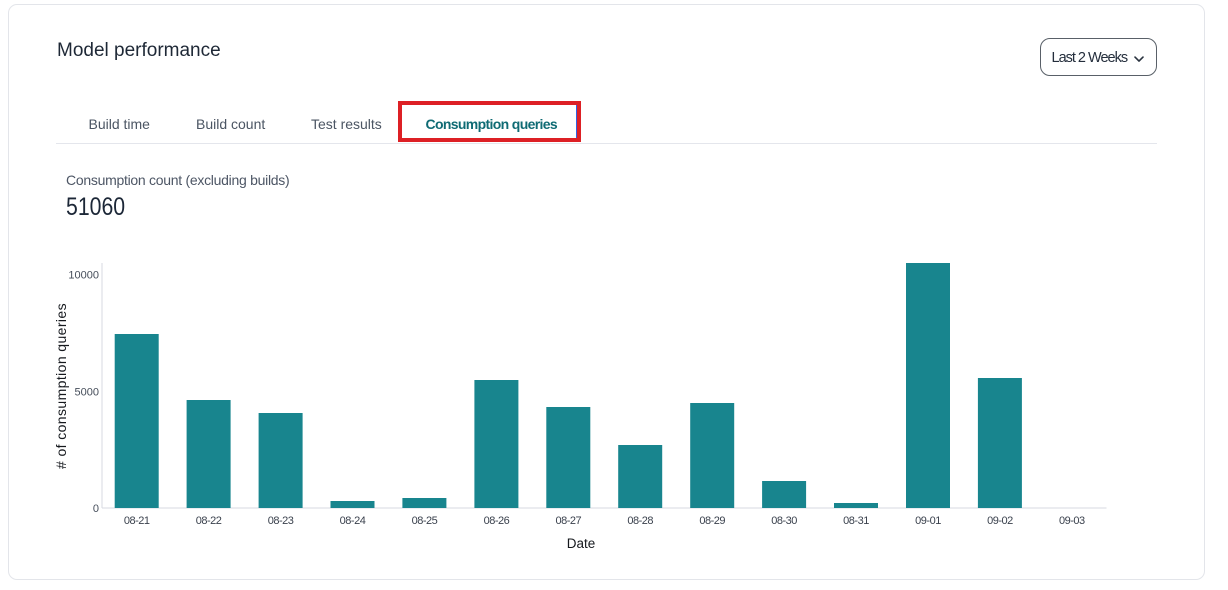  I want to click on svg-text: 08-21, so click(137, 521).